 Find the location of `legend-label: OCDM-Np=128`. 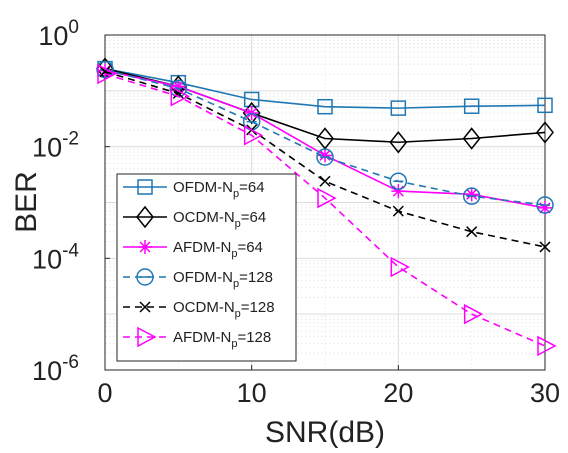

legend-label: OCDM-Np=128 is located at coordinates (224, 309).